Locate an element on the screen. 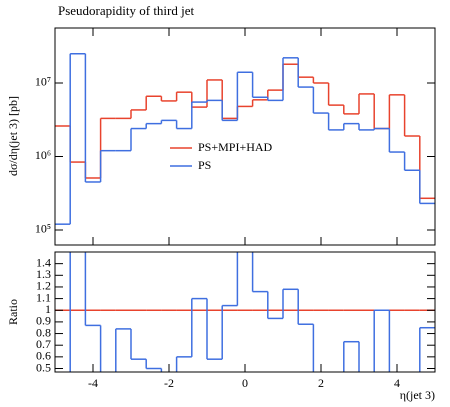 The height and width of the screenshot is (407, 450). y-tick-label: 10⁵ is located at coordinates (43, 229).